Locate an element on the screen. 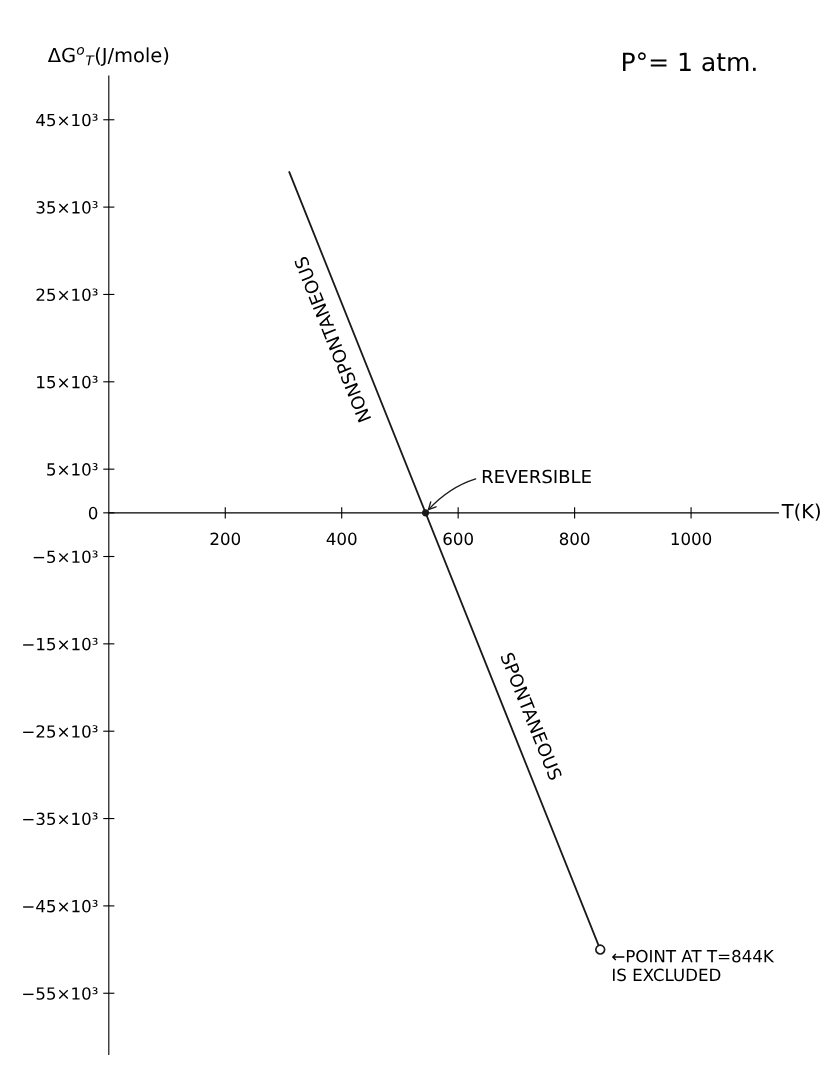  y-tick-label: −45×10³ is located at coordinates (60, 906).